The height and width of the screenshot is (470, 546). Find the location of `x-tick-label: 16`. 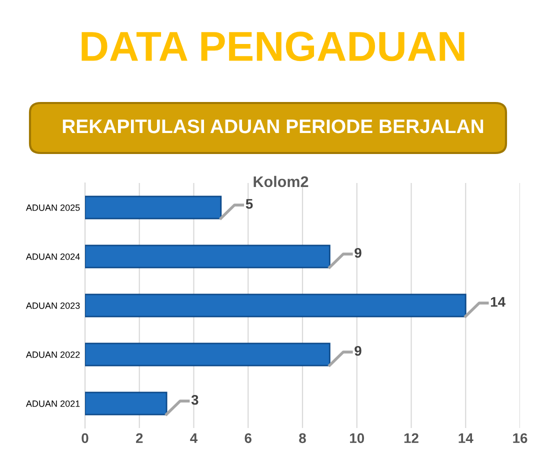

x-tick-label: 16 is located at coordinates (520, 438).